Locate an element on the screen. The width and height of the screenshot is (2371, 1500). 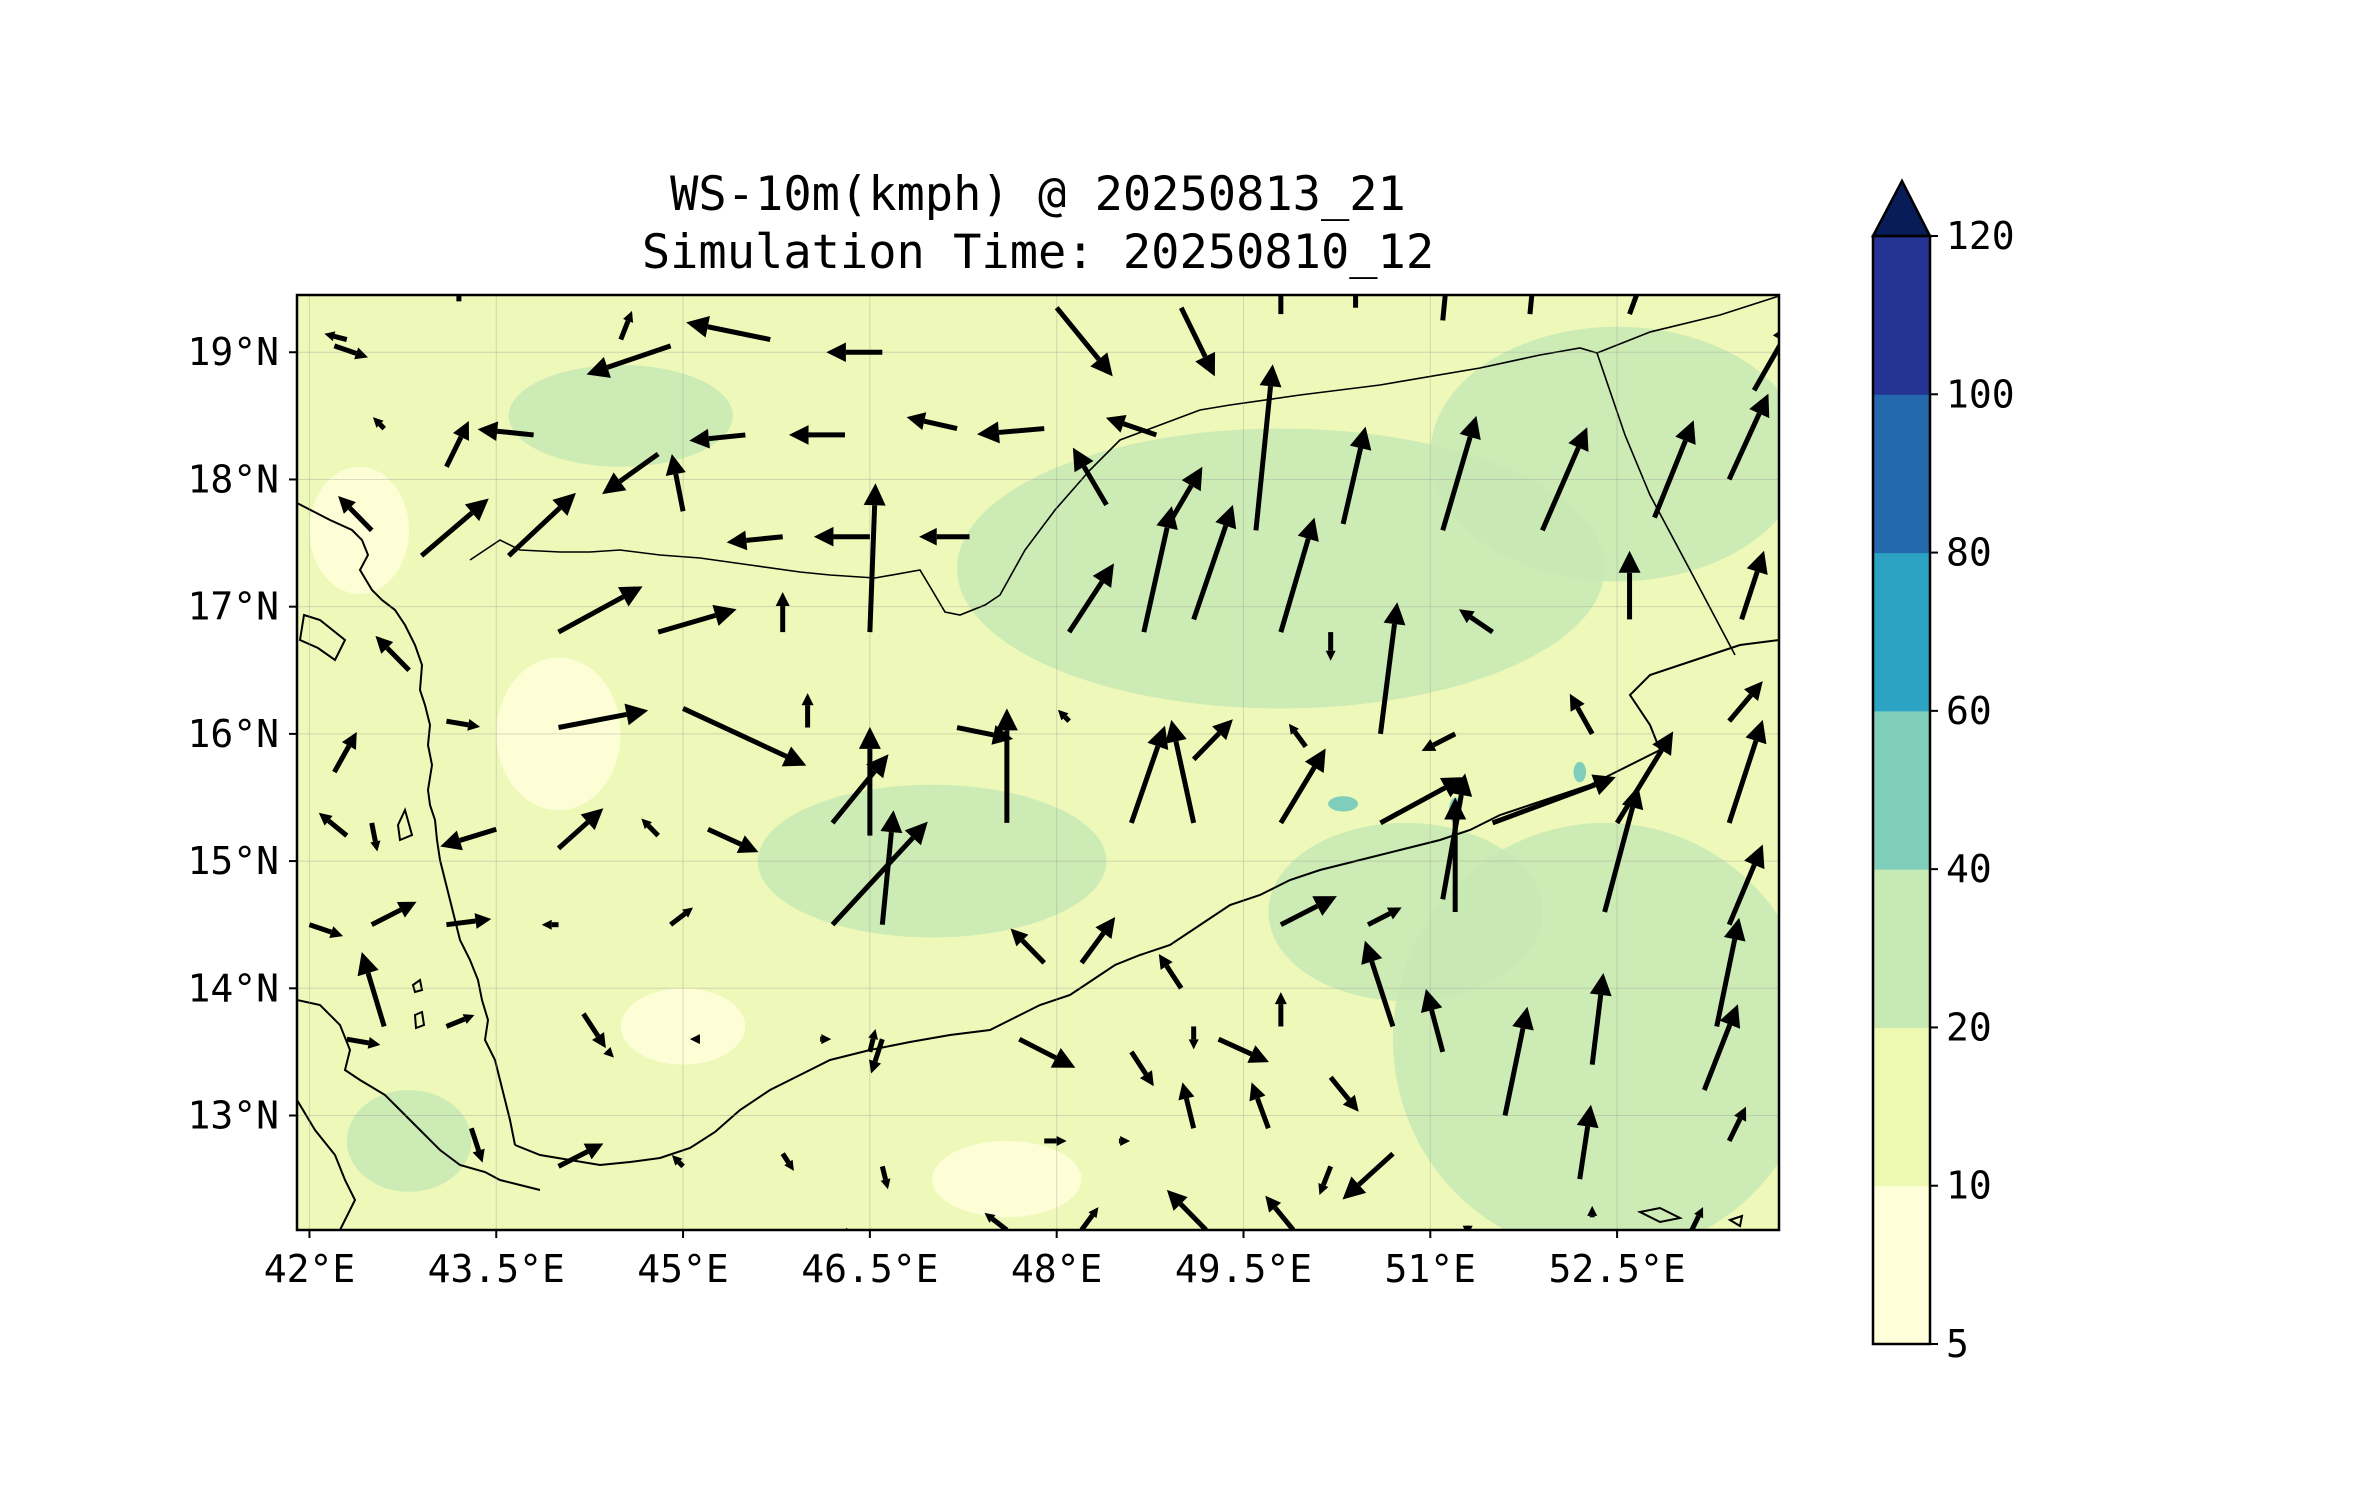
colorbar-tick-label: 20 is located at coordinates (1969, 1027).